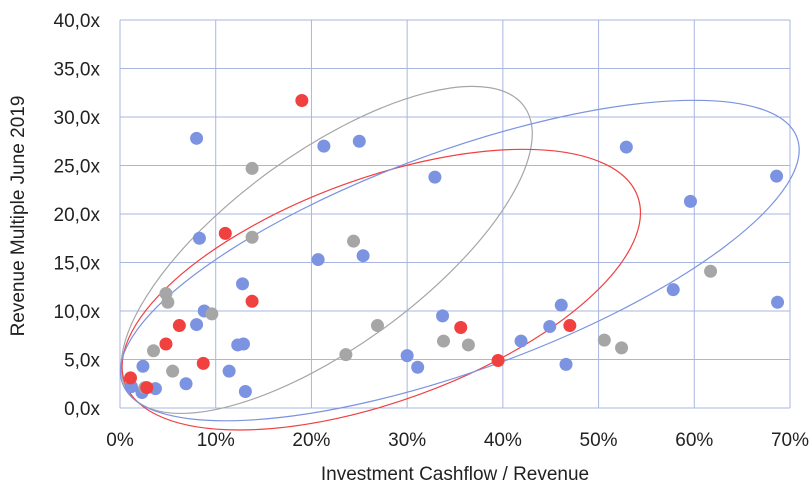  Describe the element at coordinates (82, 409) in the screenshot. I see `y-tick-label: 0,0x` at that location.